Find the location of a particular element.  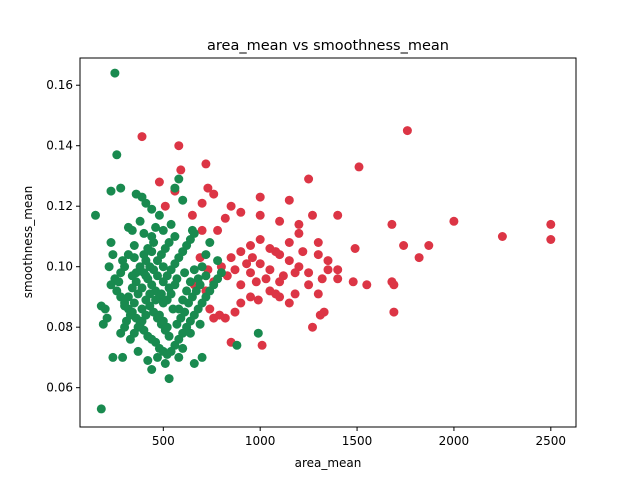

x-axis-label: area_mean is located at coordinates (328, 463).